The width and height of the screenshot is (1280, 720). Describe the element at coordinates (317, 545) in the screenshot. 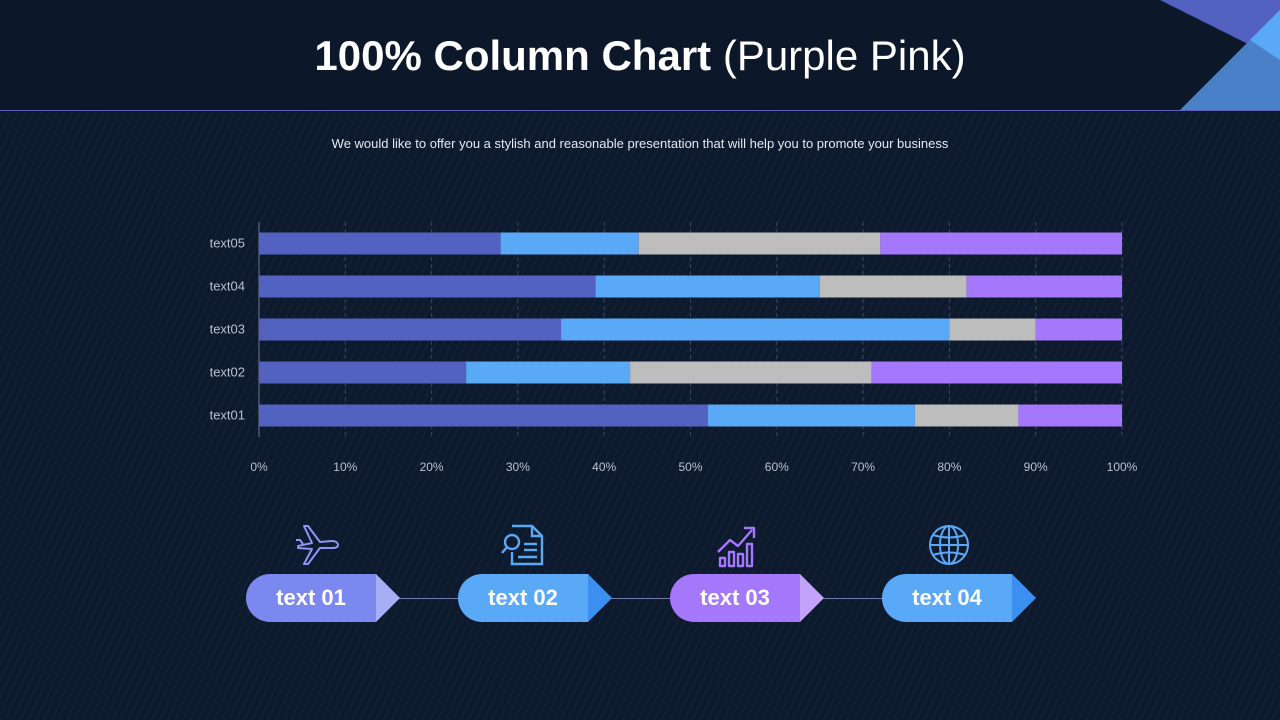

I see `airplane-icon` at that location.